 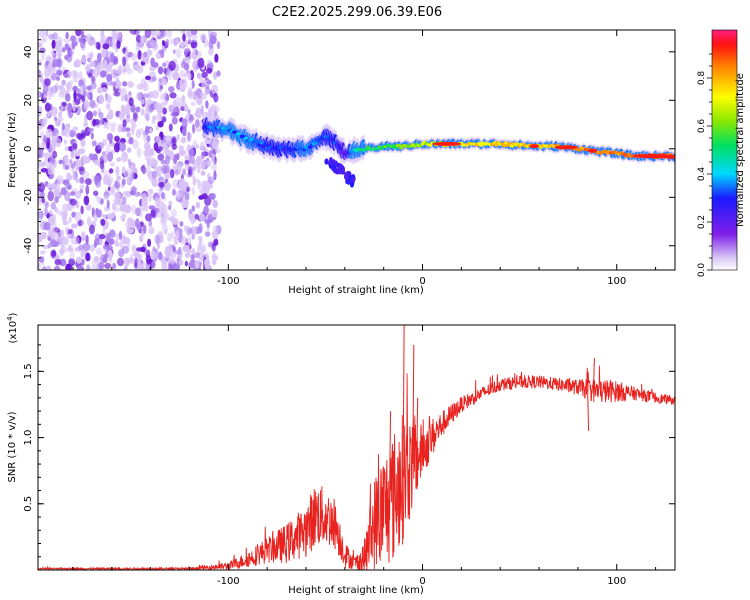 What do you see at coordinates (12, 327) in the screenshot?
I see `snr-scale-label: (x104)` at bounding box center [12, 327].